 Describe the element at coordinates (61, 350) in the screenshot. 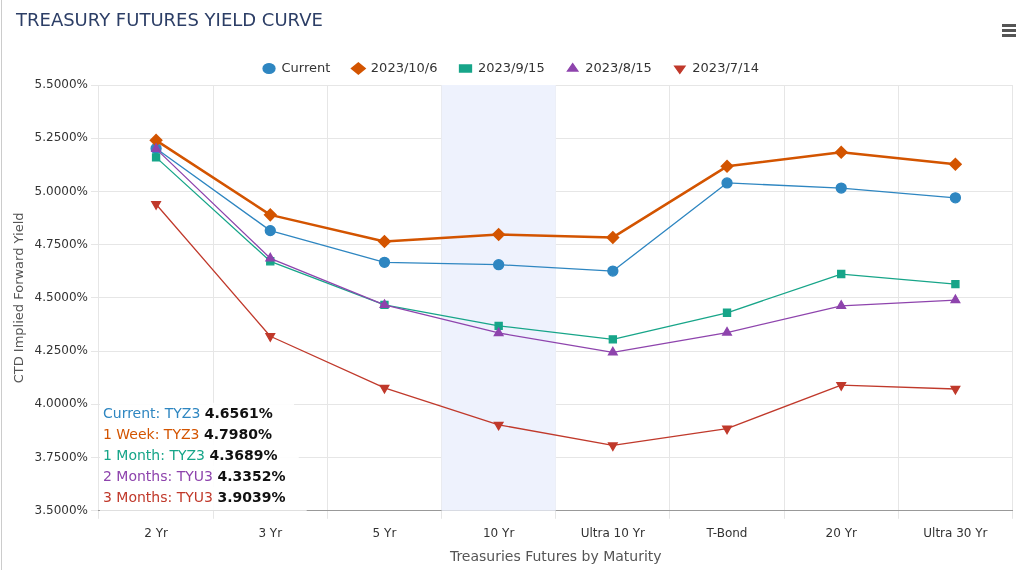

I see `y-tick-label: 4.2500%` at that location.